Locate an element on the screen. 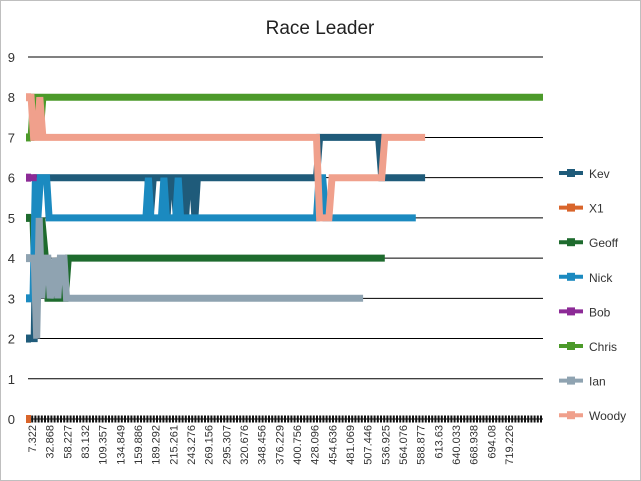 The image size is (641, 481). x-tick-label: 481.069 is located at coordinates (351, 445).